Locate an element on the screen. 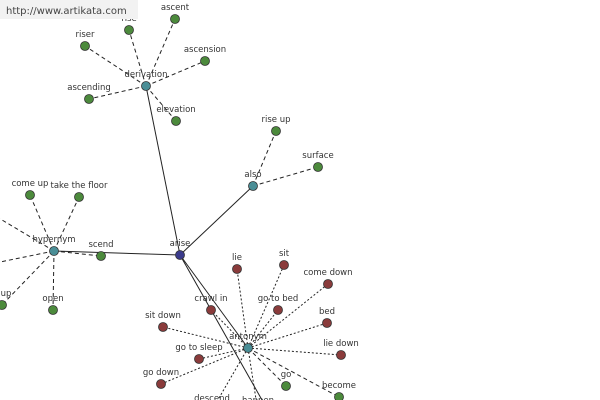 The image size is (600, 400). node-label: ascending is located at coordinates (88, 88).